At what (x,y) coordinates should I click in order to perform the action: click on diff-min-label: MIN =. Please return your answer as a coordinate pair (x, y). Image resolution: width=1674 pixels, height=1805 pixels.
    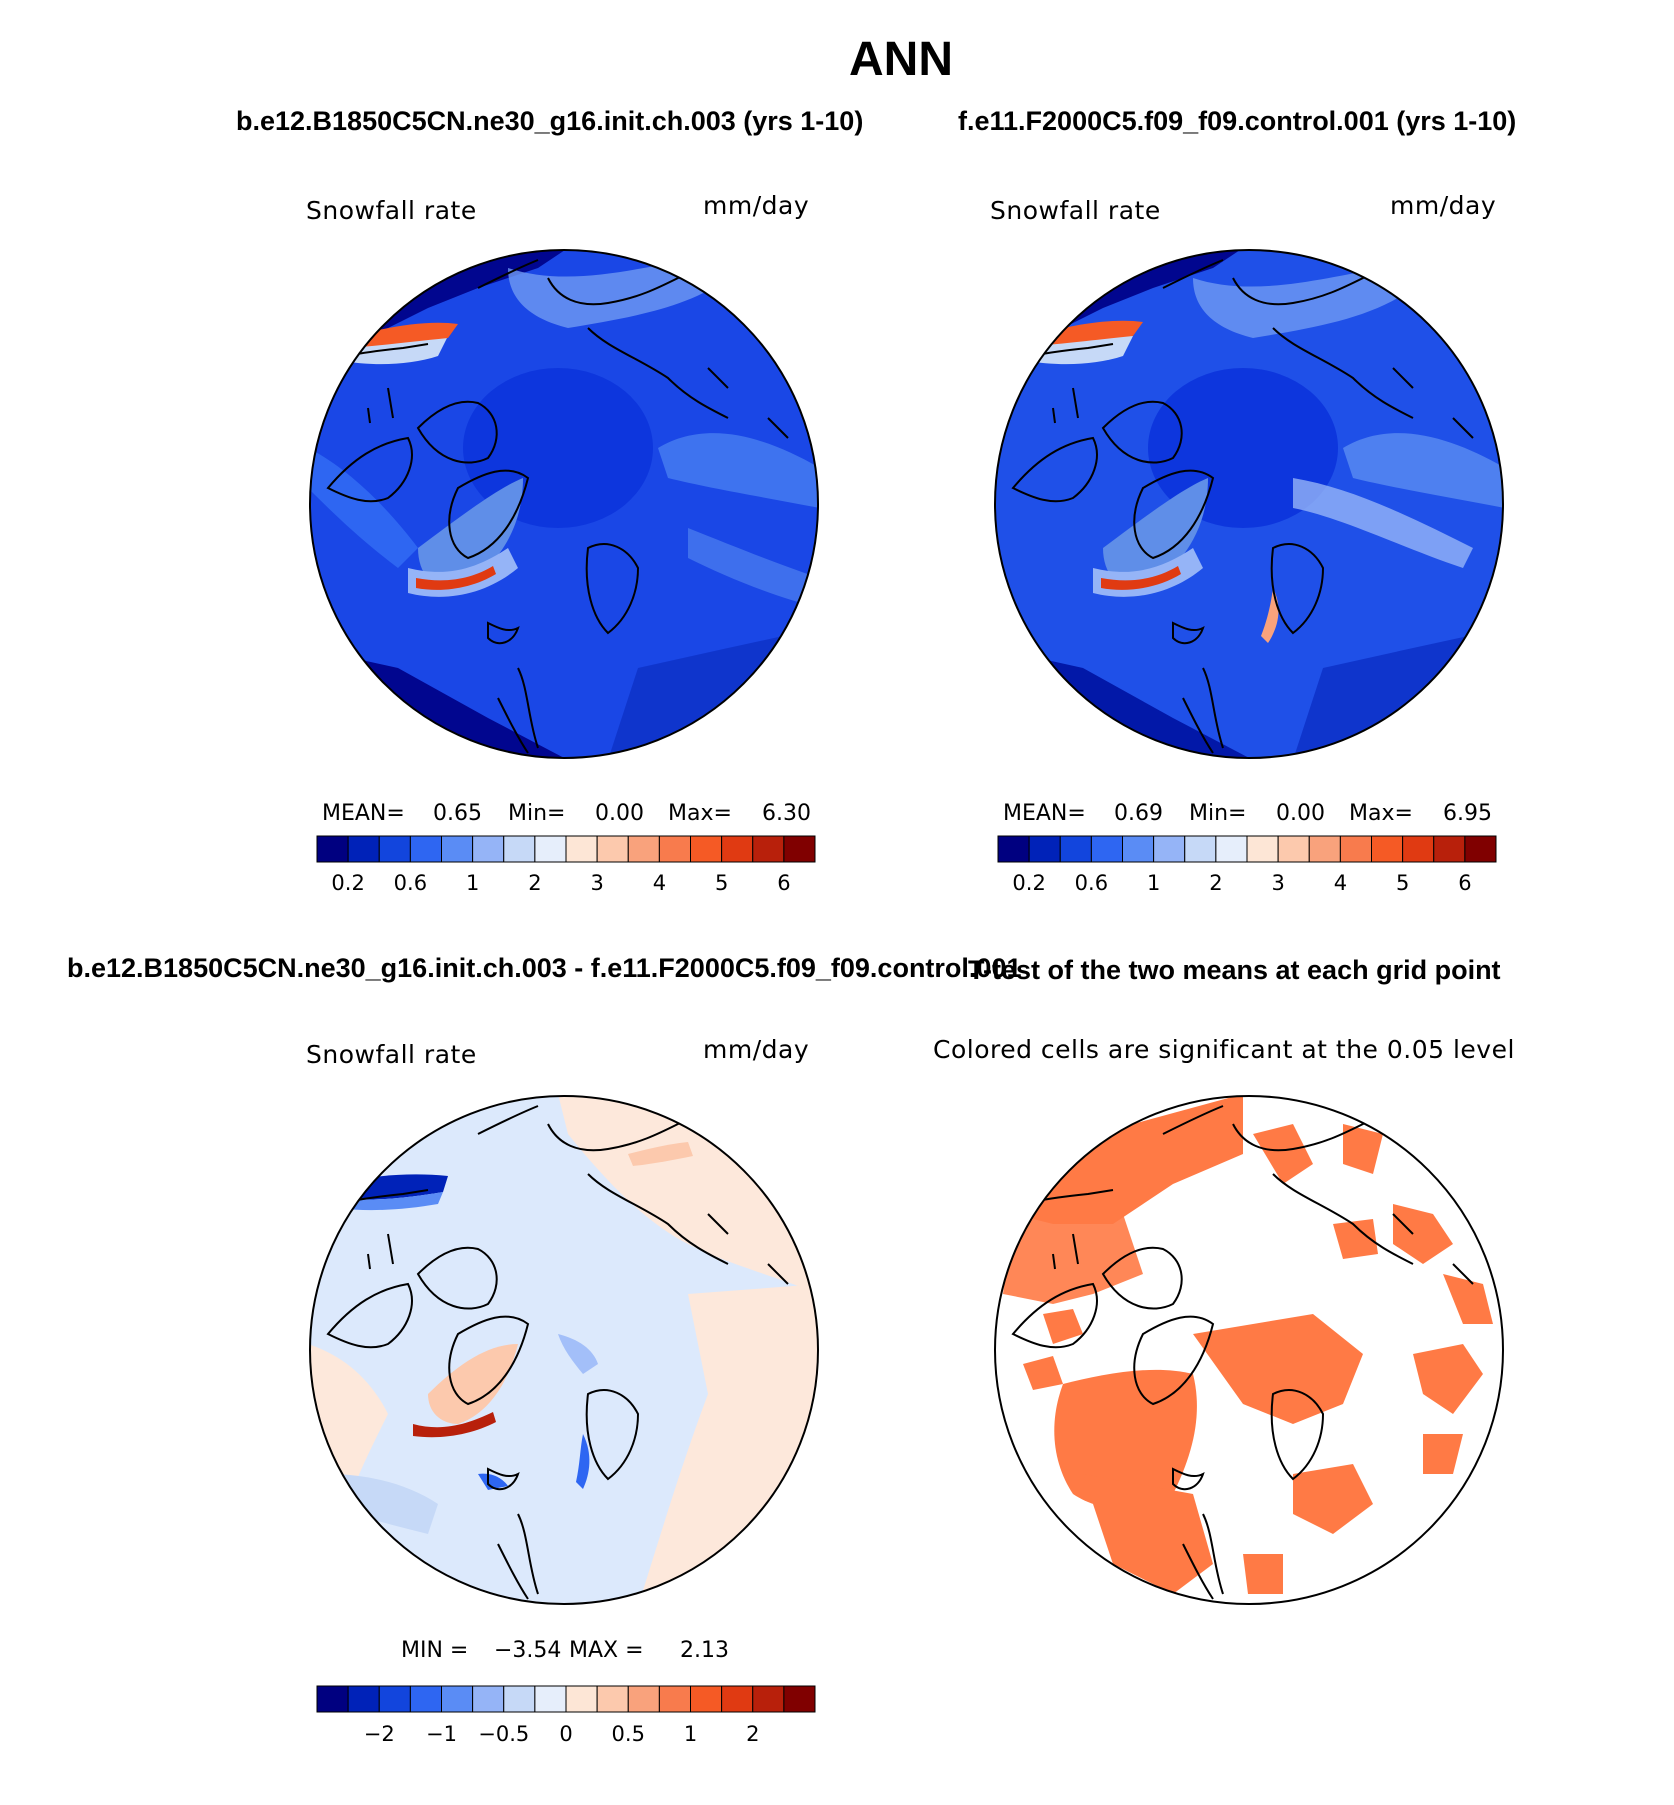
    Looking at the image, I should click on (435, 1650).